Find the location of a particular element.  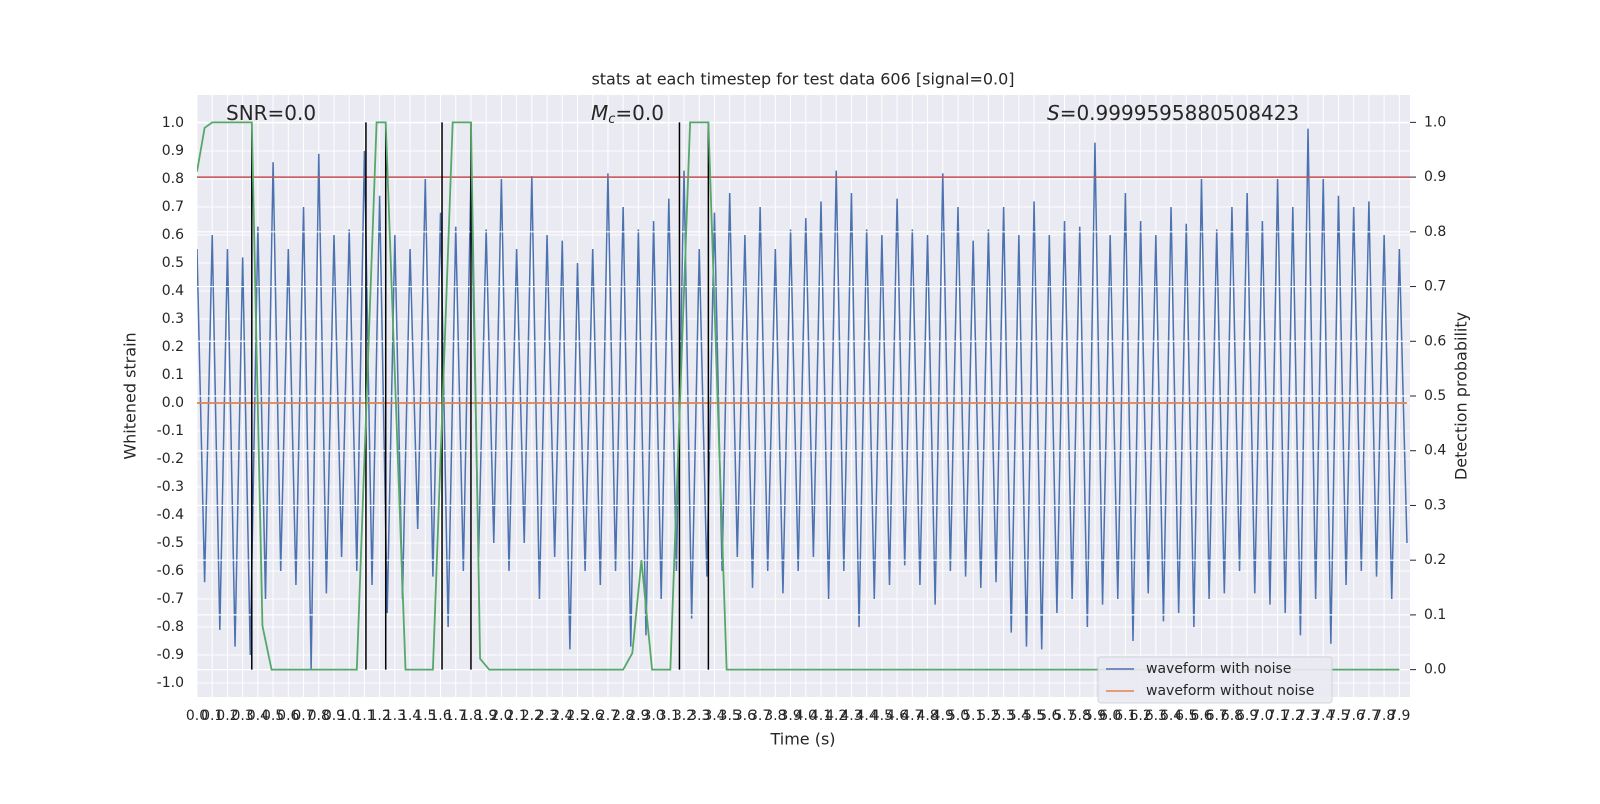

x-tick-label: 7.8 is located at coordinates (1384, 716).